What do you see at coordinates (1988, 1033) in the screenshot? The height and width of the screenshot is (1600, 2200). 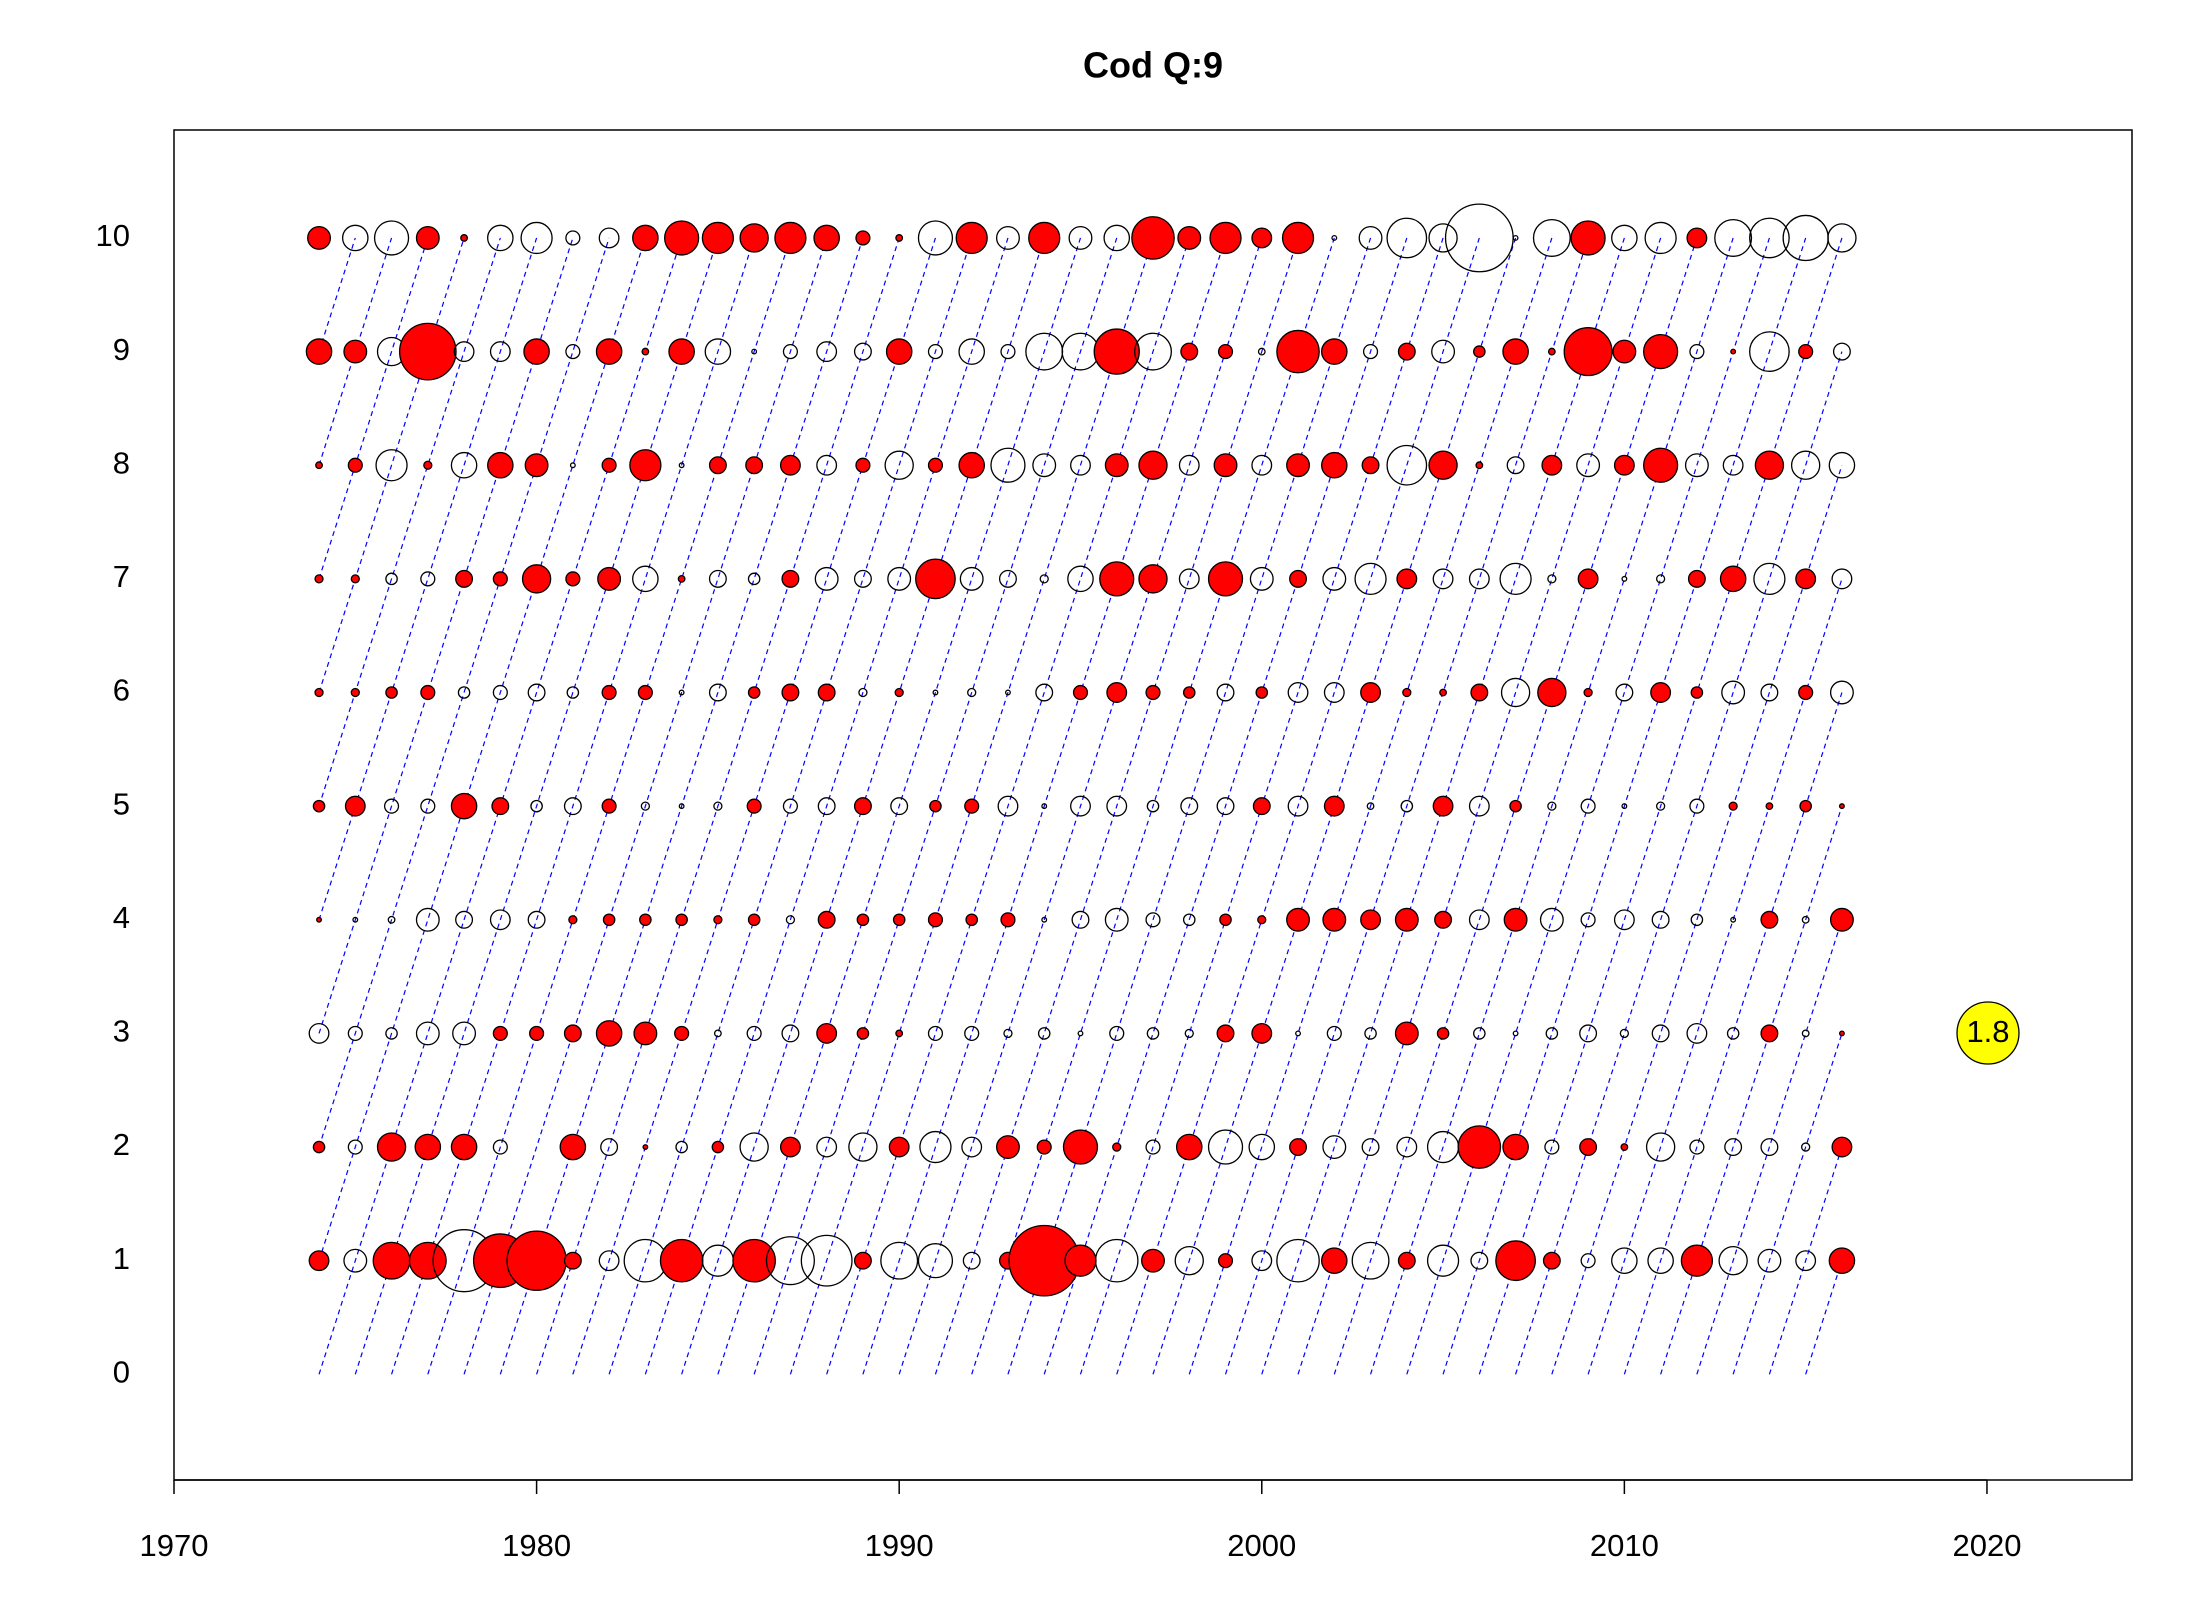 I see `size-legend-bubble` at bounding box center [1988, 1033].